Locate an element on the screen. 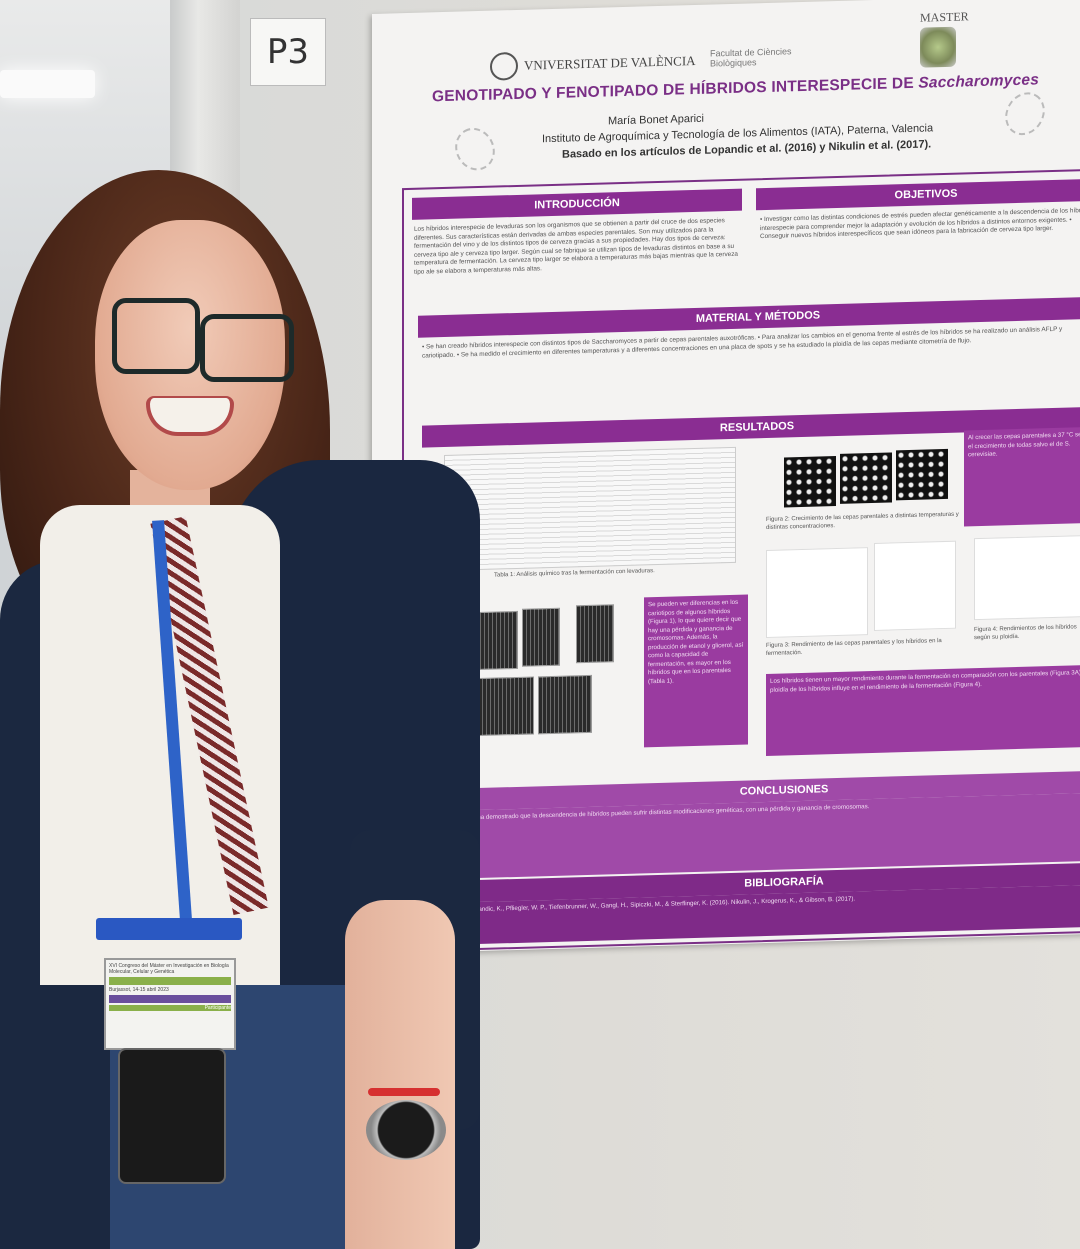  poster-number-sign: P3 is located at coordinates (288, 52).